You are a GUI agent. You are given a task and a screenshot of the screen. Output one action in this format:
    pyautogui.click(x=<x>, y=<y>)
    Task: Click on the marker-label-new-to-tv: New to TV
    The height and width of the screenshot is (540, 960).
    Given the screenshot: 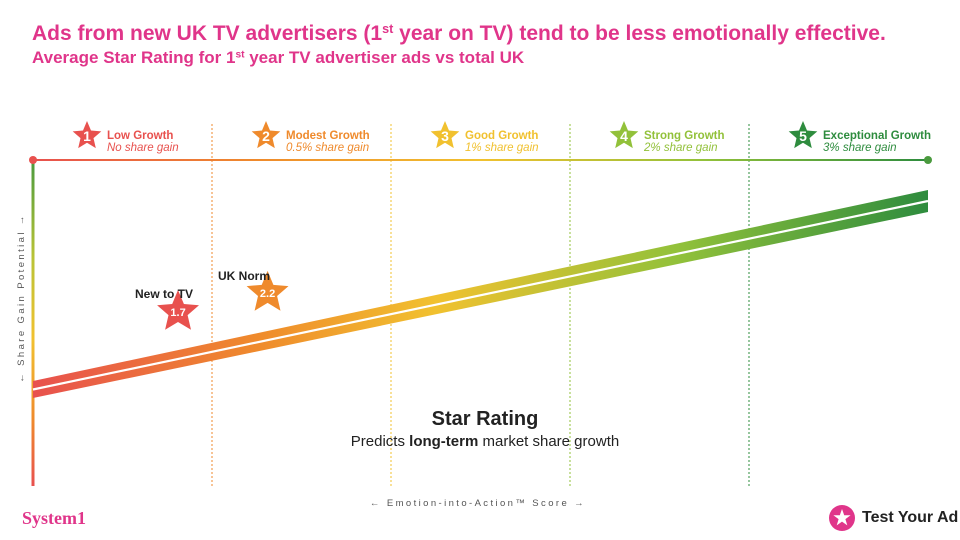 What is the action you would take?
    pyautogui.click(x=164, y=294)
    